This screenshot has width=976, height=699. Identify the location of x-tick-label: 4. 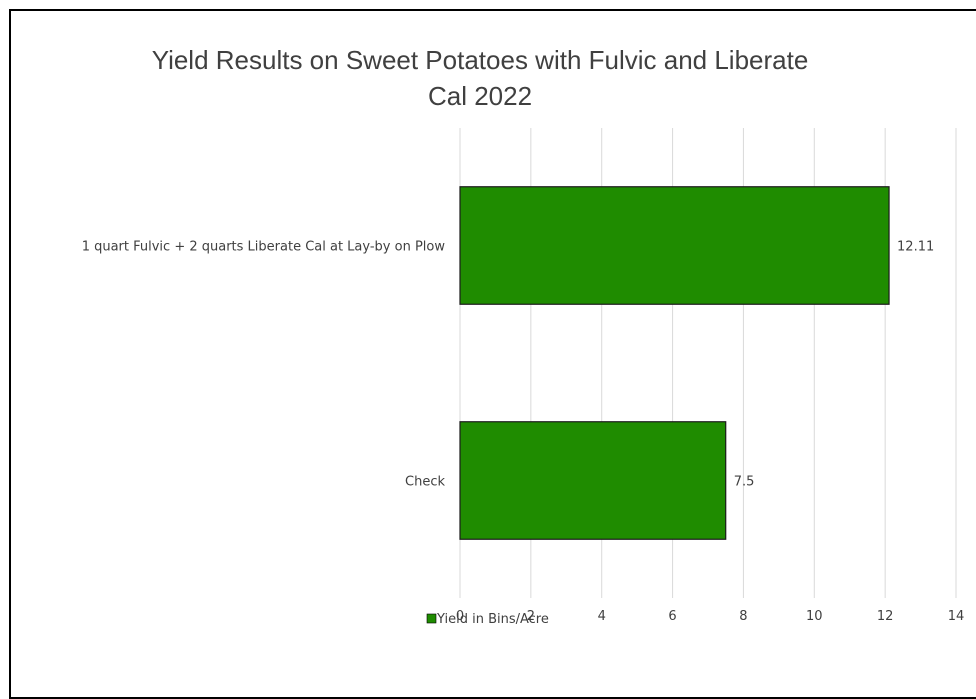
(602, 616).